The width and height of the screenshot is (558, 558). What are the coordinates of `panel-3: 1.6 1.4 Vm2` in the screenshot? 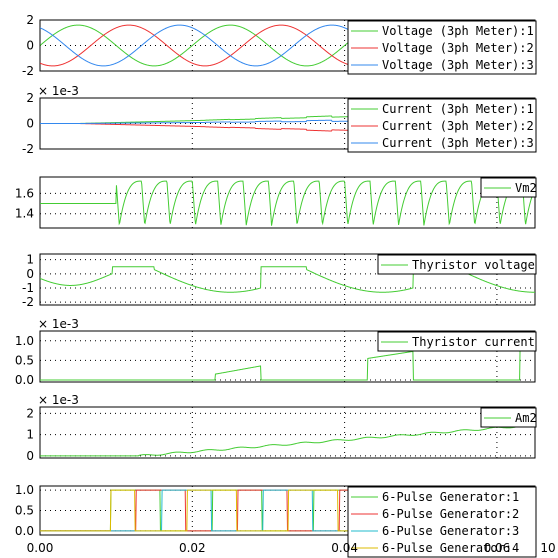 It's located at (276, 202).